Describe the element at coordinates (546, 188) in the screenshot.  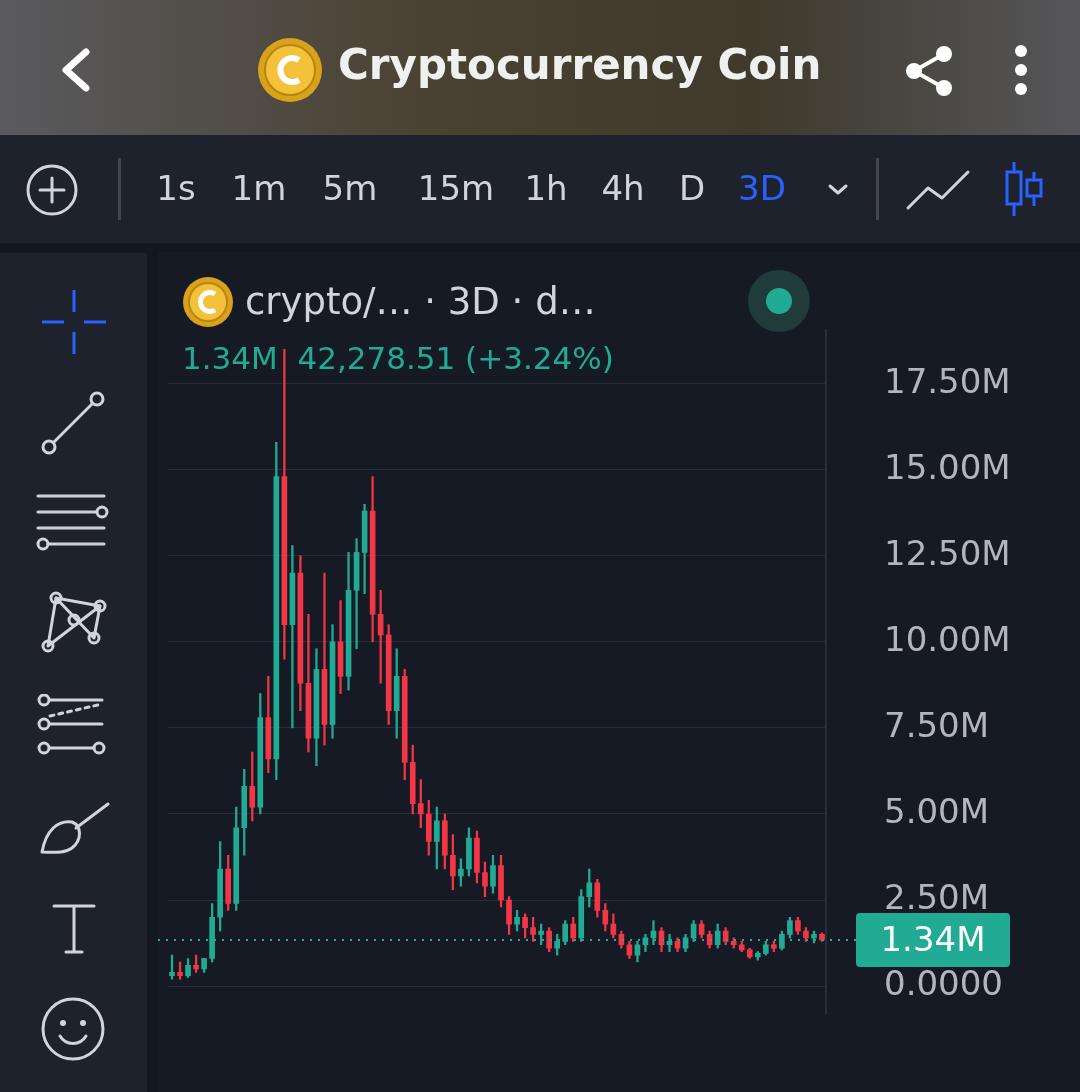
I see `text: 1h` at that location.